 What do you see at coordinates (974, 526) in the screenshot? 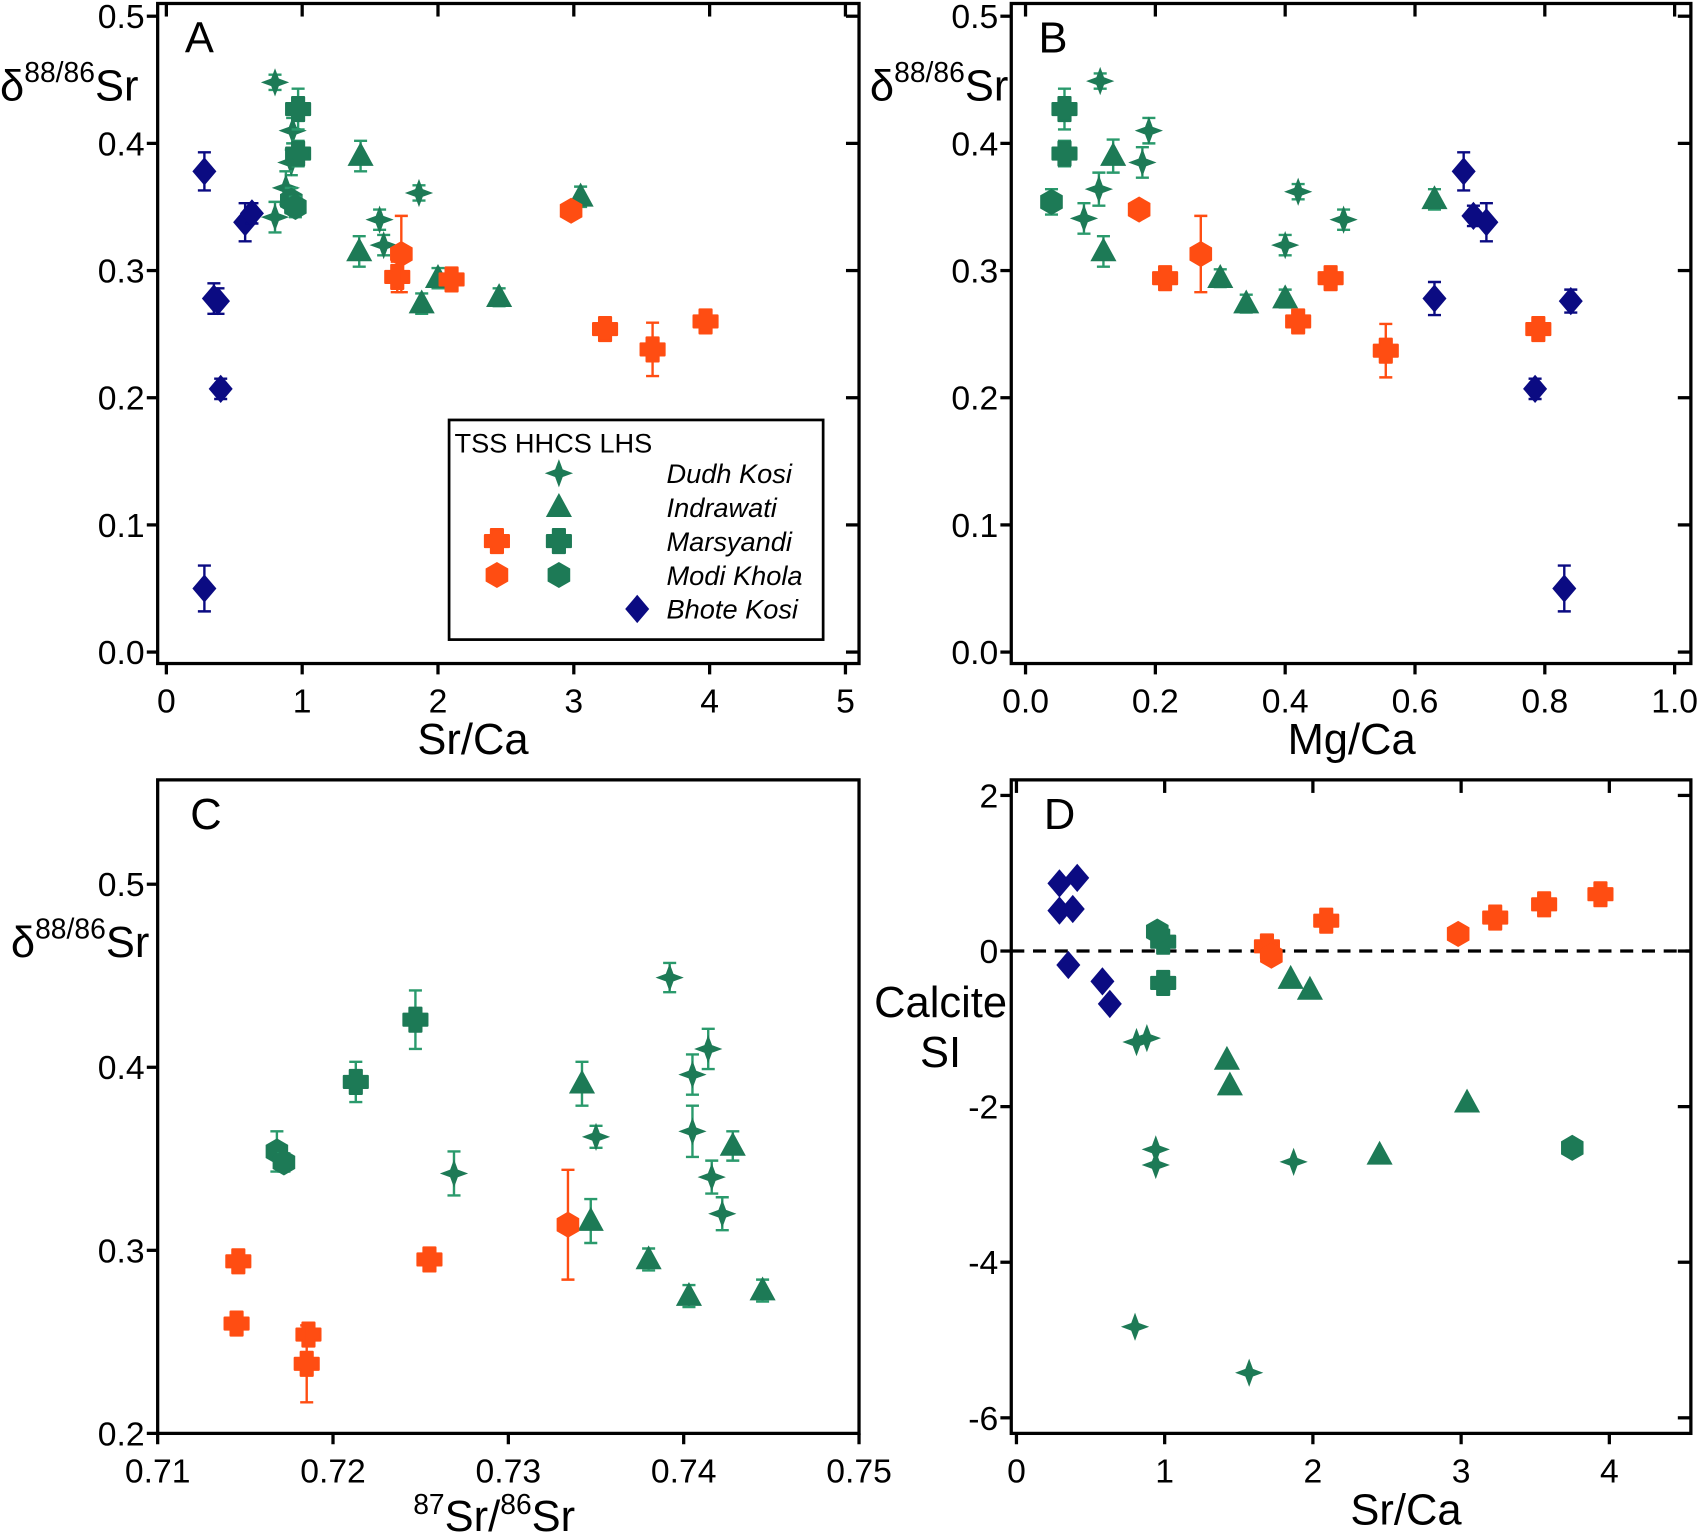
I see `y-tick-label: 0.1` at bounding box center [974, 526].